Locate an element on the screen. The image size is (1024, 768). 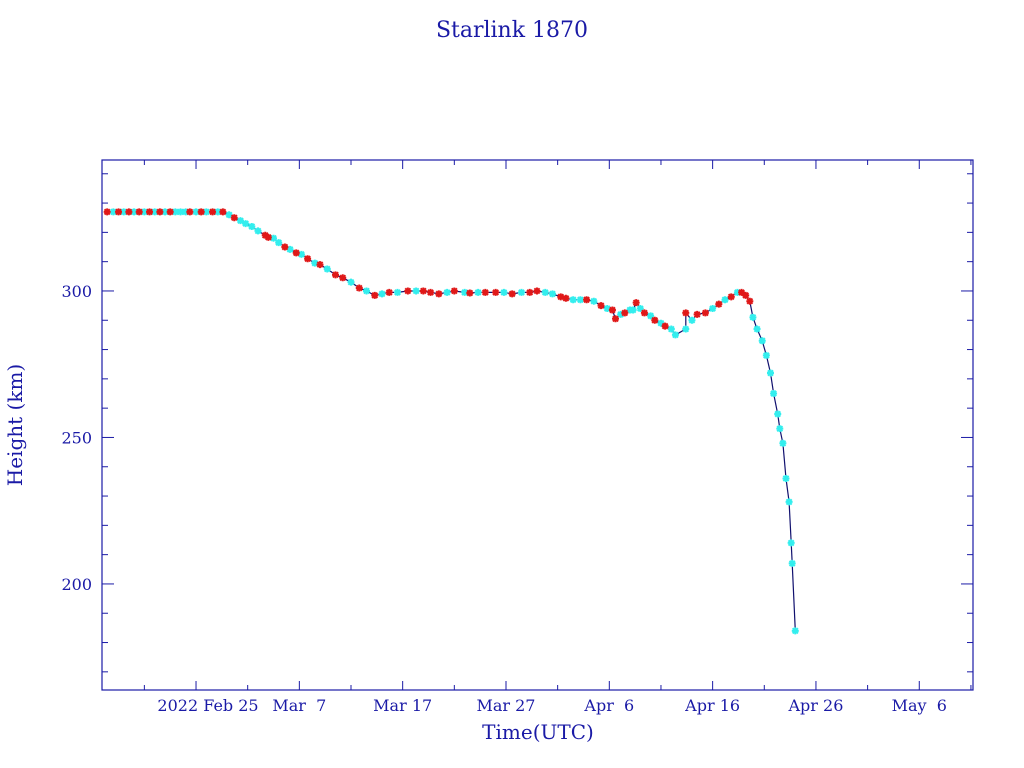
y-tick-labels: 200 250 300 is located at coordinates (76, 438).